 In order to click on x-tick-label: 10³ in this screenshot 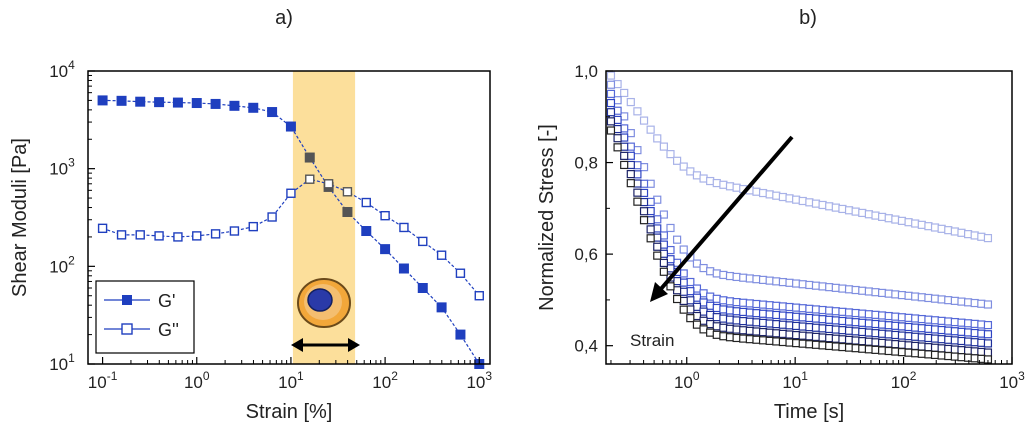, I will do `click(479, 380)`.